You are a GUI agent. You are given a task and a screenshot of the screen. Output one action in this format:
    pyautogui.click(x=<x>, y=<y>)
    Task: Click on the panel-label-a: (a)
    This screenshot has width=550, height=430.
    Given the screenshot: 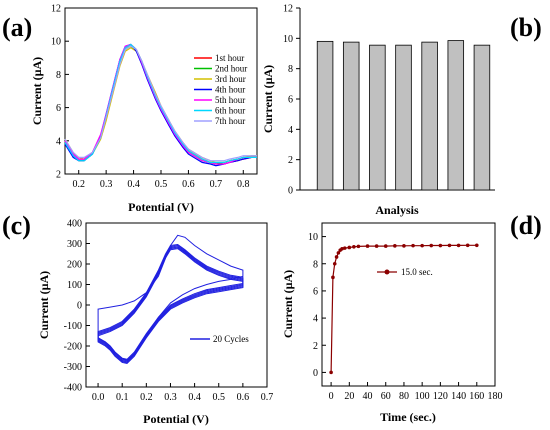 What is the action you would take?
    pyautogui.click(x=17, y=27)
    